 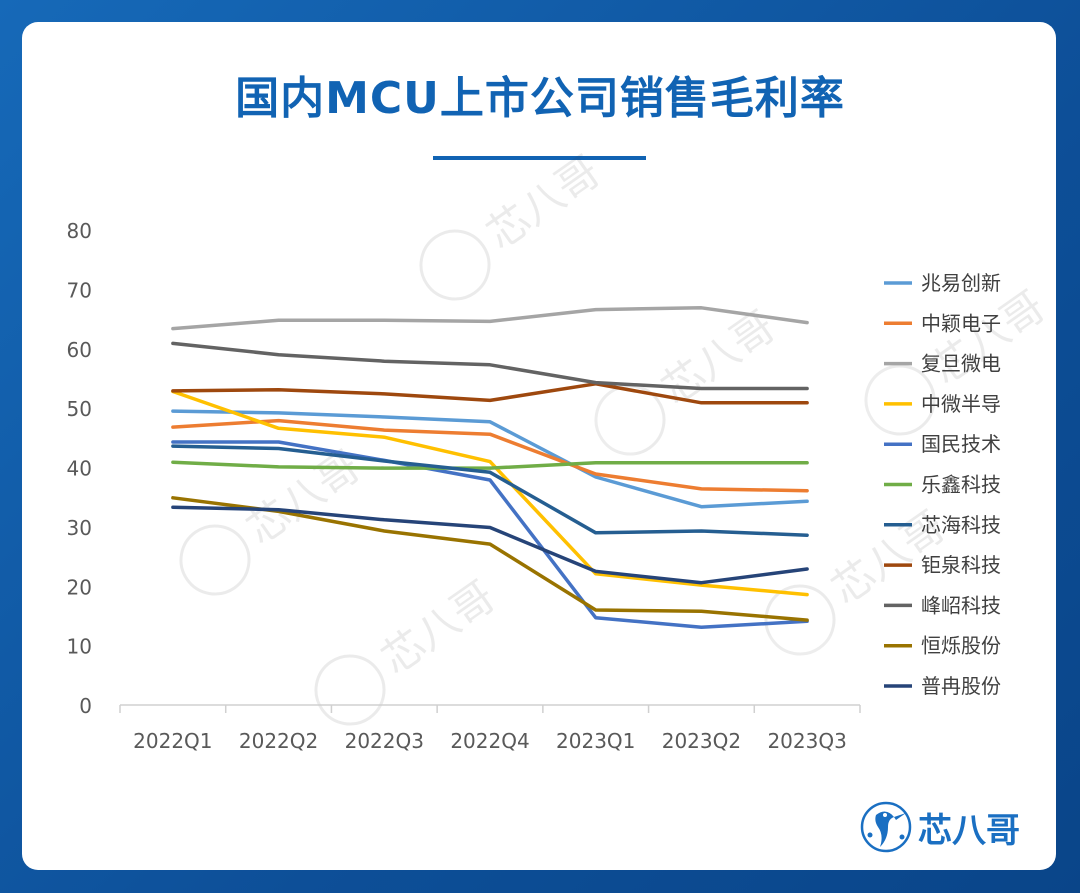 I want to click on y-tick-label: 80, so click(x=79, y=231).